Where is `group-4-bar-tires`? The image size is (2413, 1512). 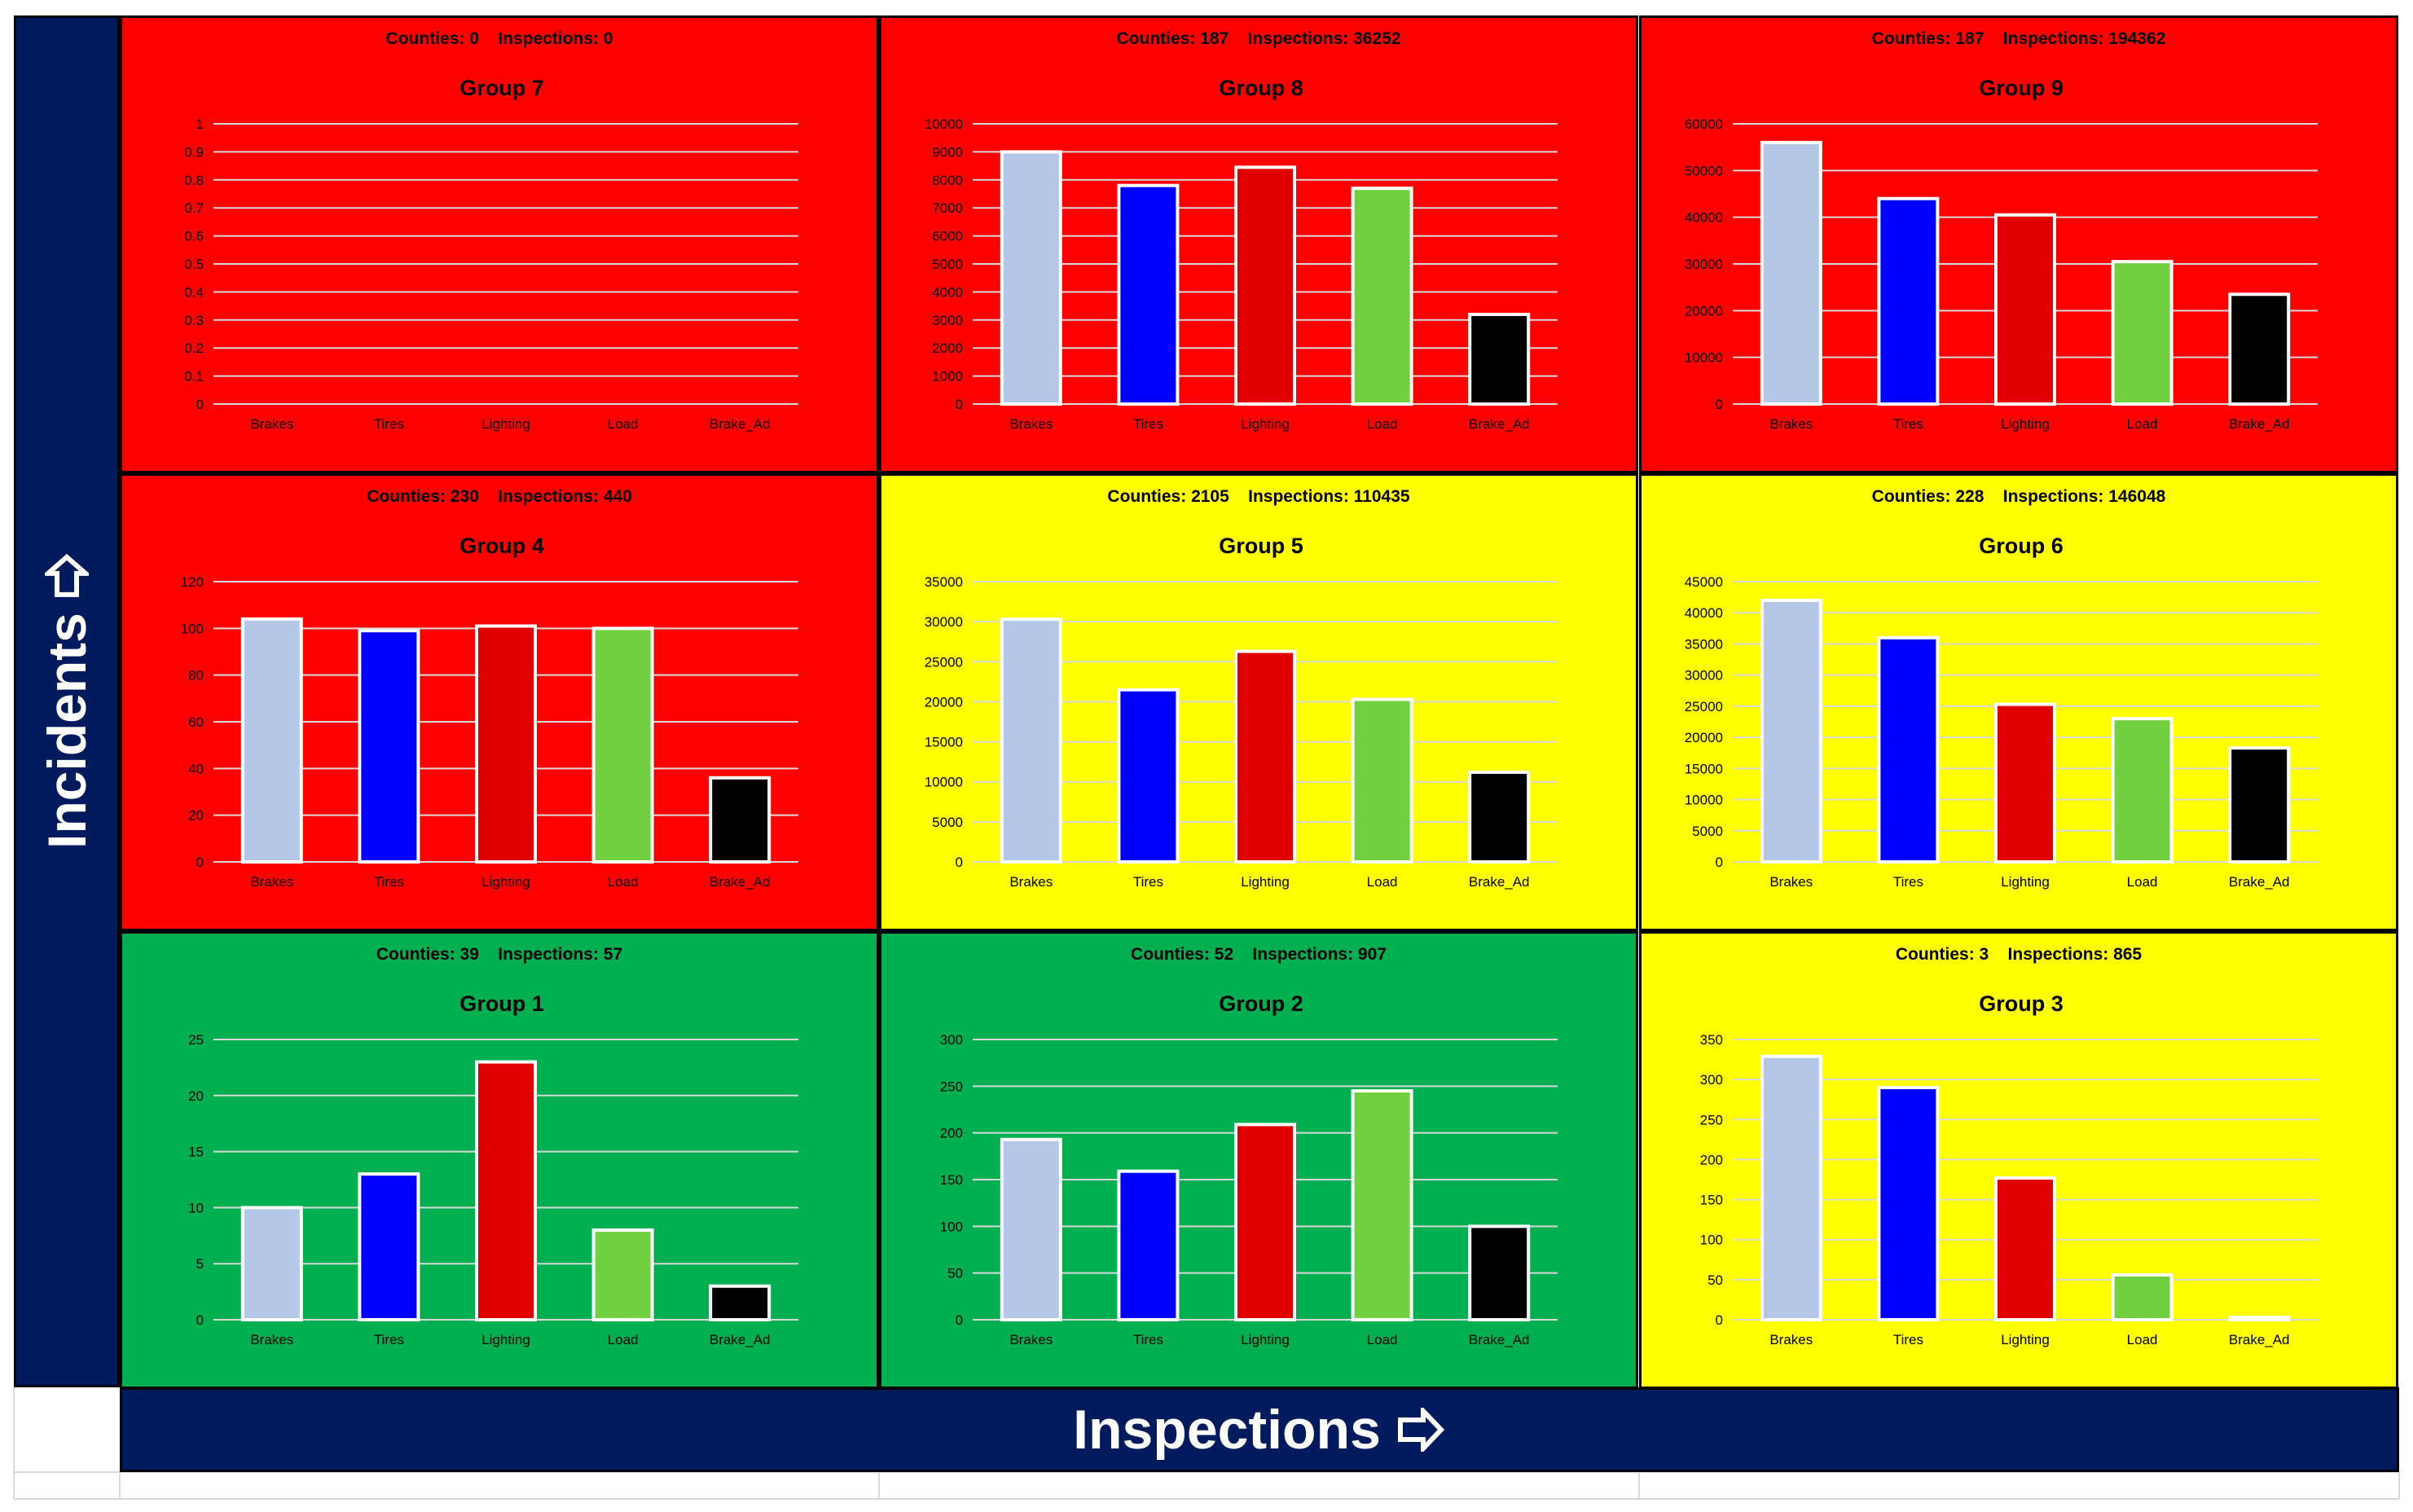 group-4-bar-tires is located at coordinates (389, 746).